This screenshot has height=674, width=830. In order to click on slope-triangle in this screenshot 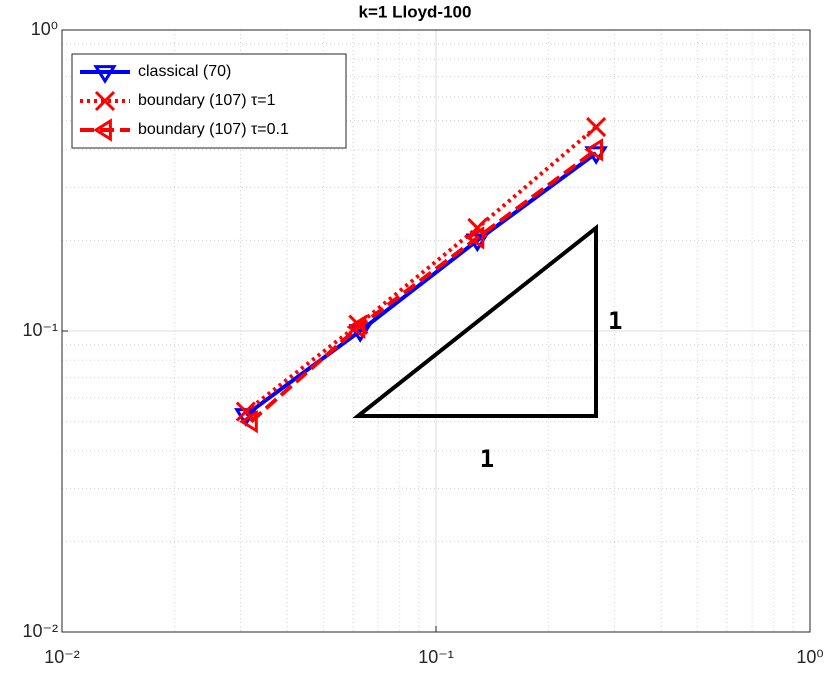, I will do `click(475, 320)`.